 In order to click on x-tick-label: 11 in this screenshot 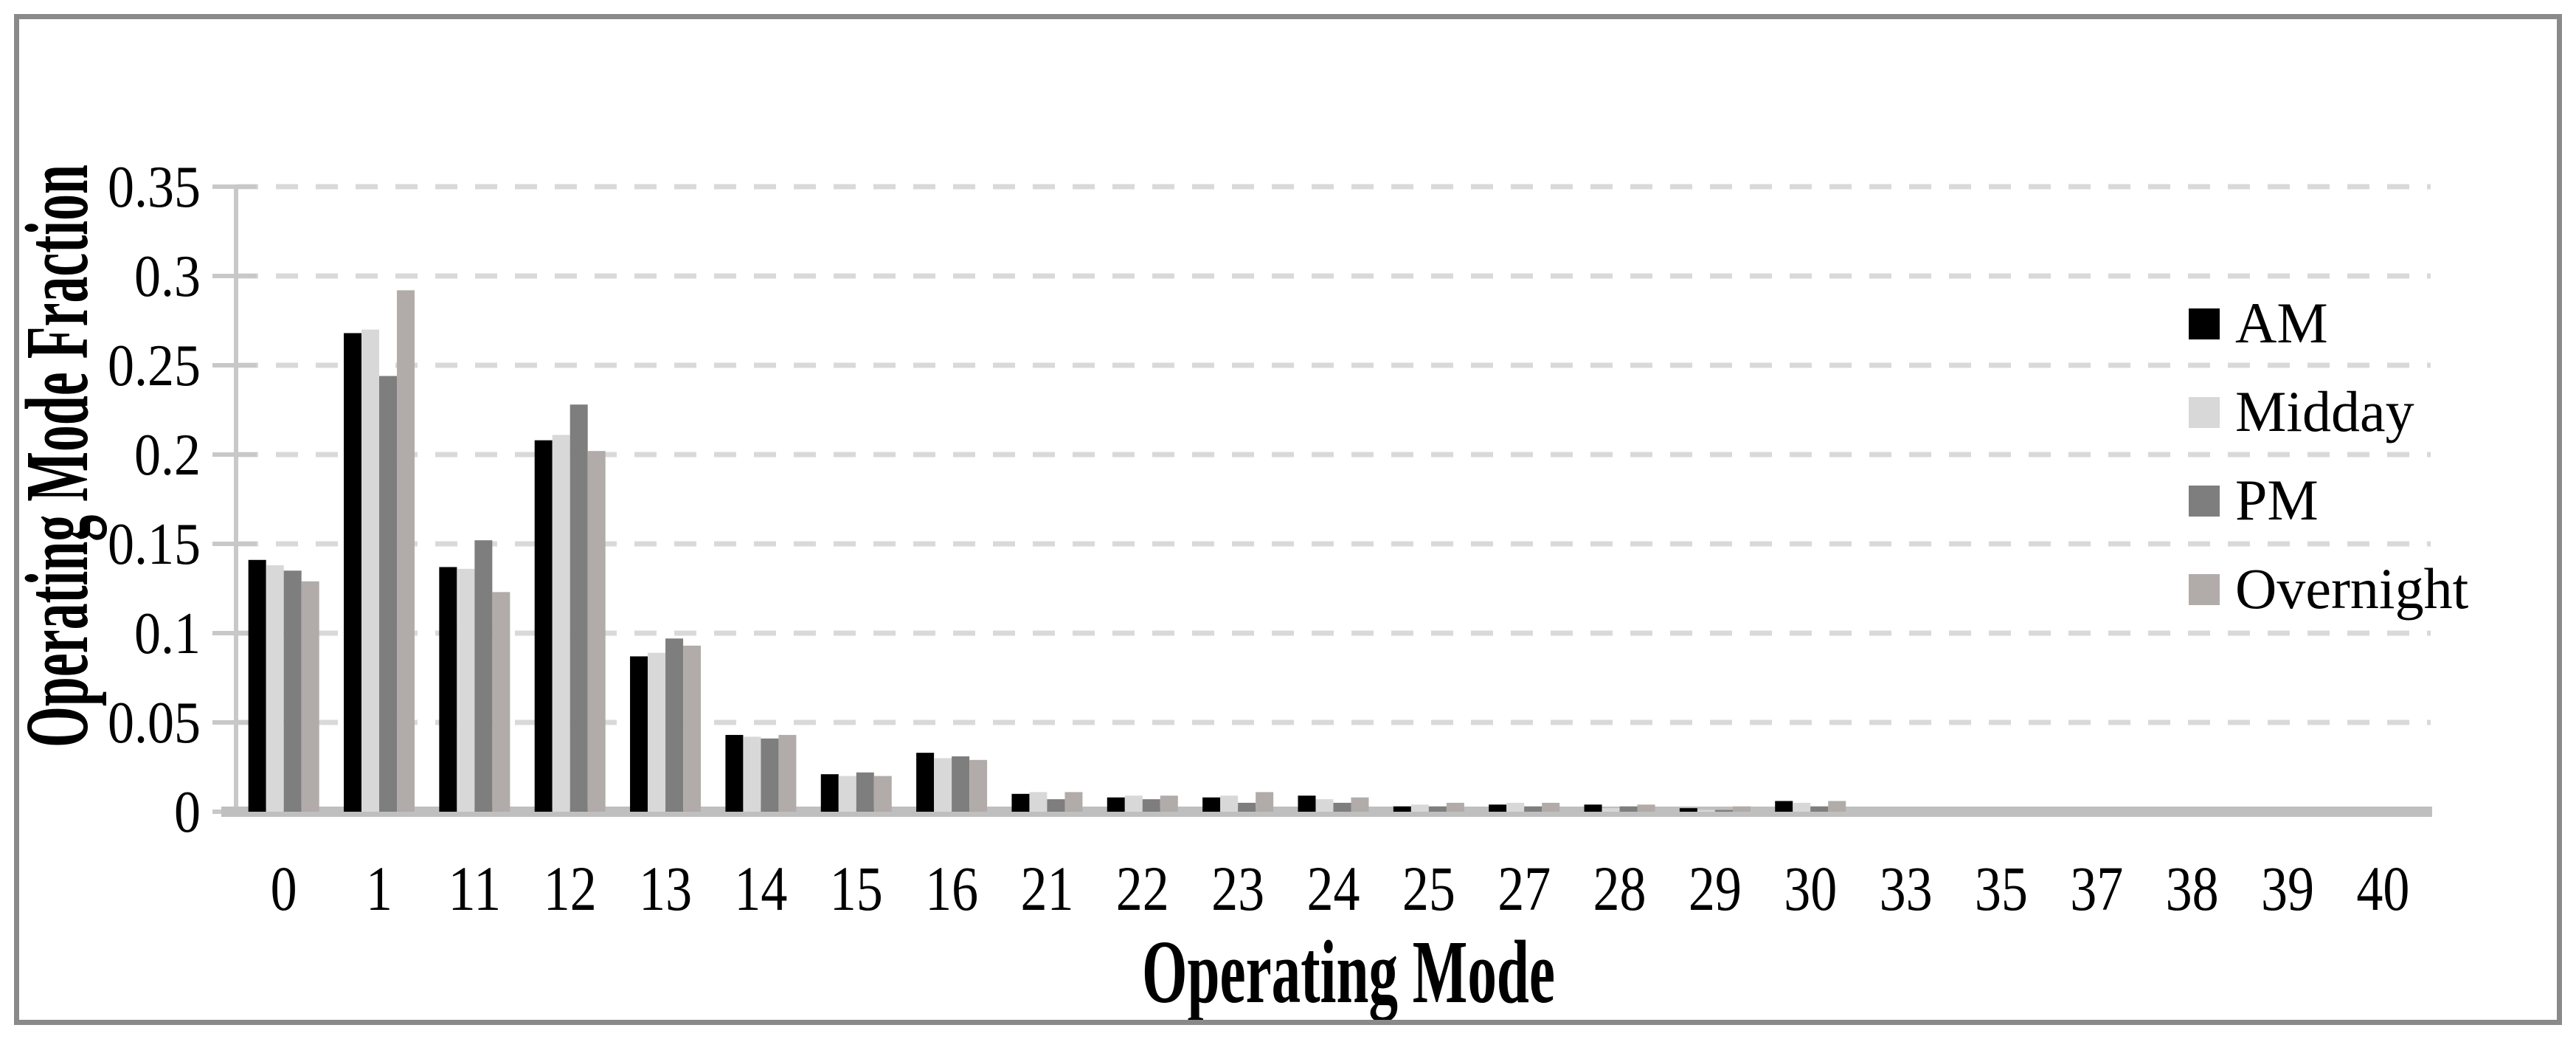, I will do `click(475, 888)`.